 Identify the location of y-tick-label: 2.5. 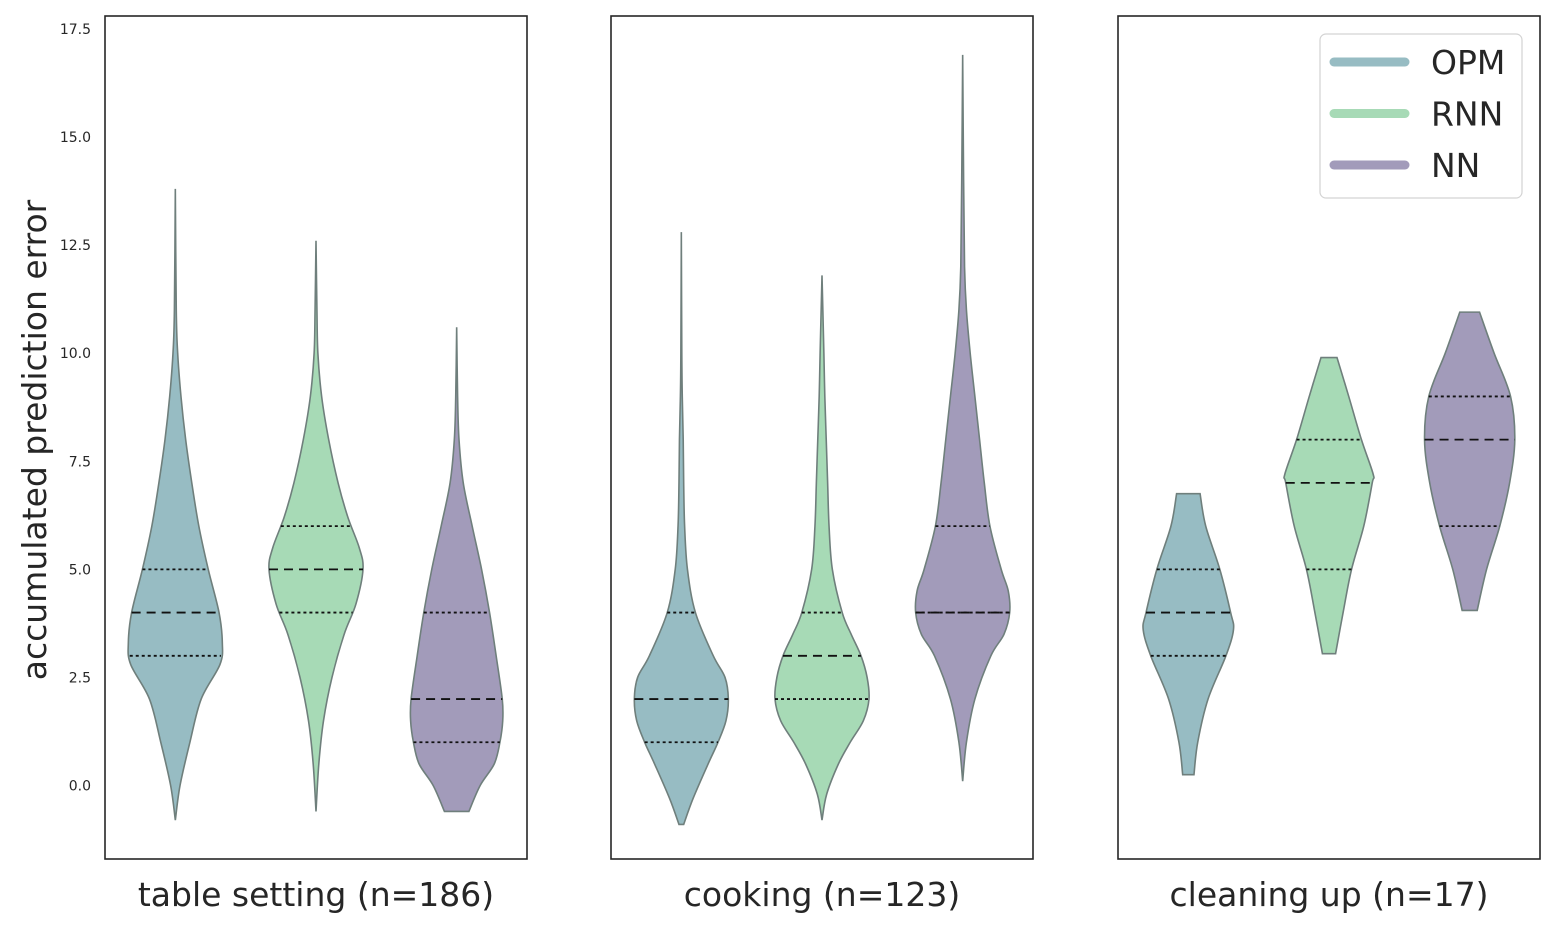
(80, 678).